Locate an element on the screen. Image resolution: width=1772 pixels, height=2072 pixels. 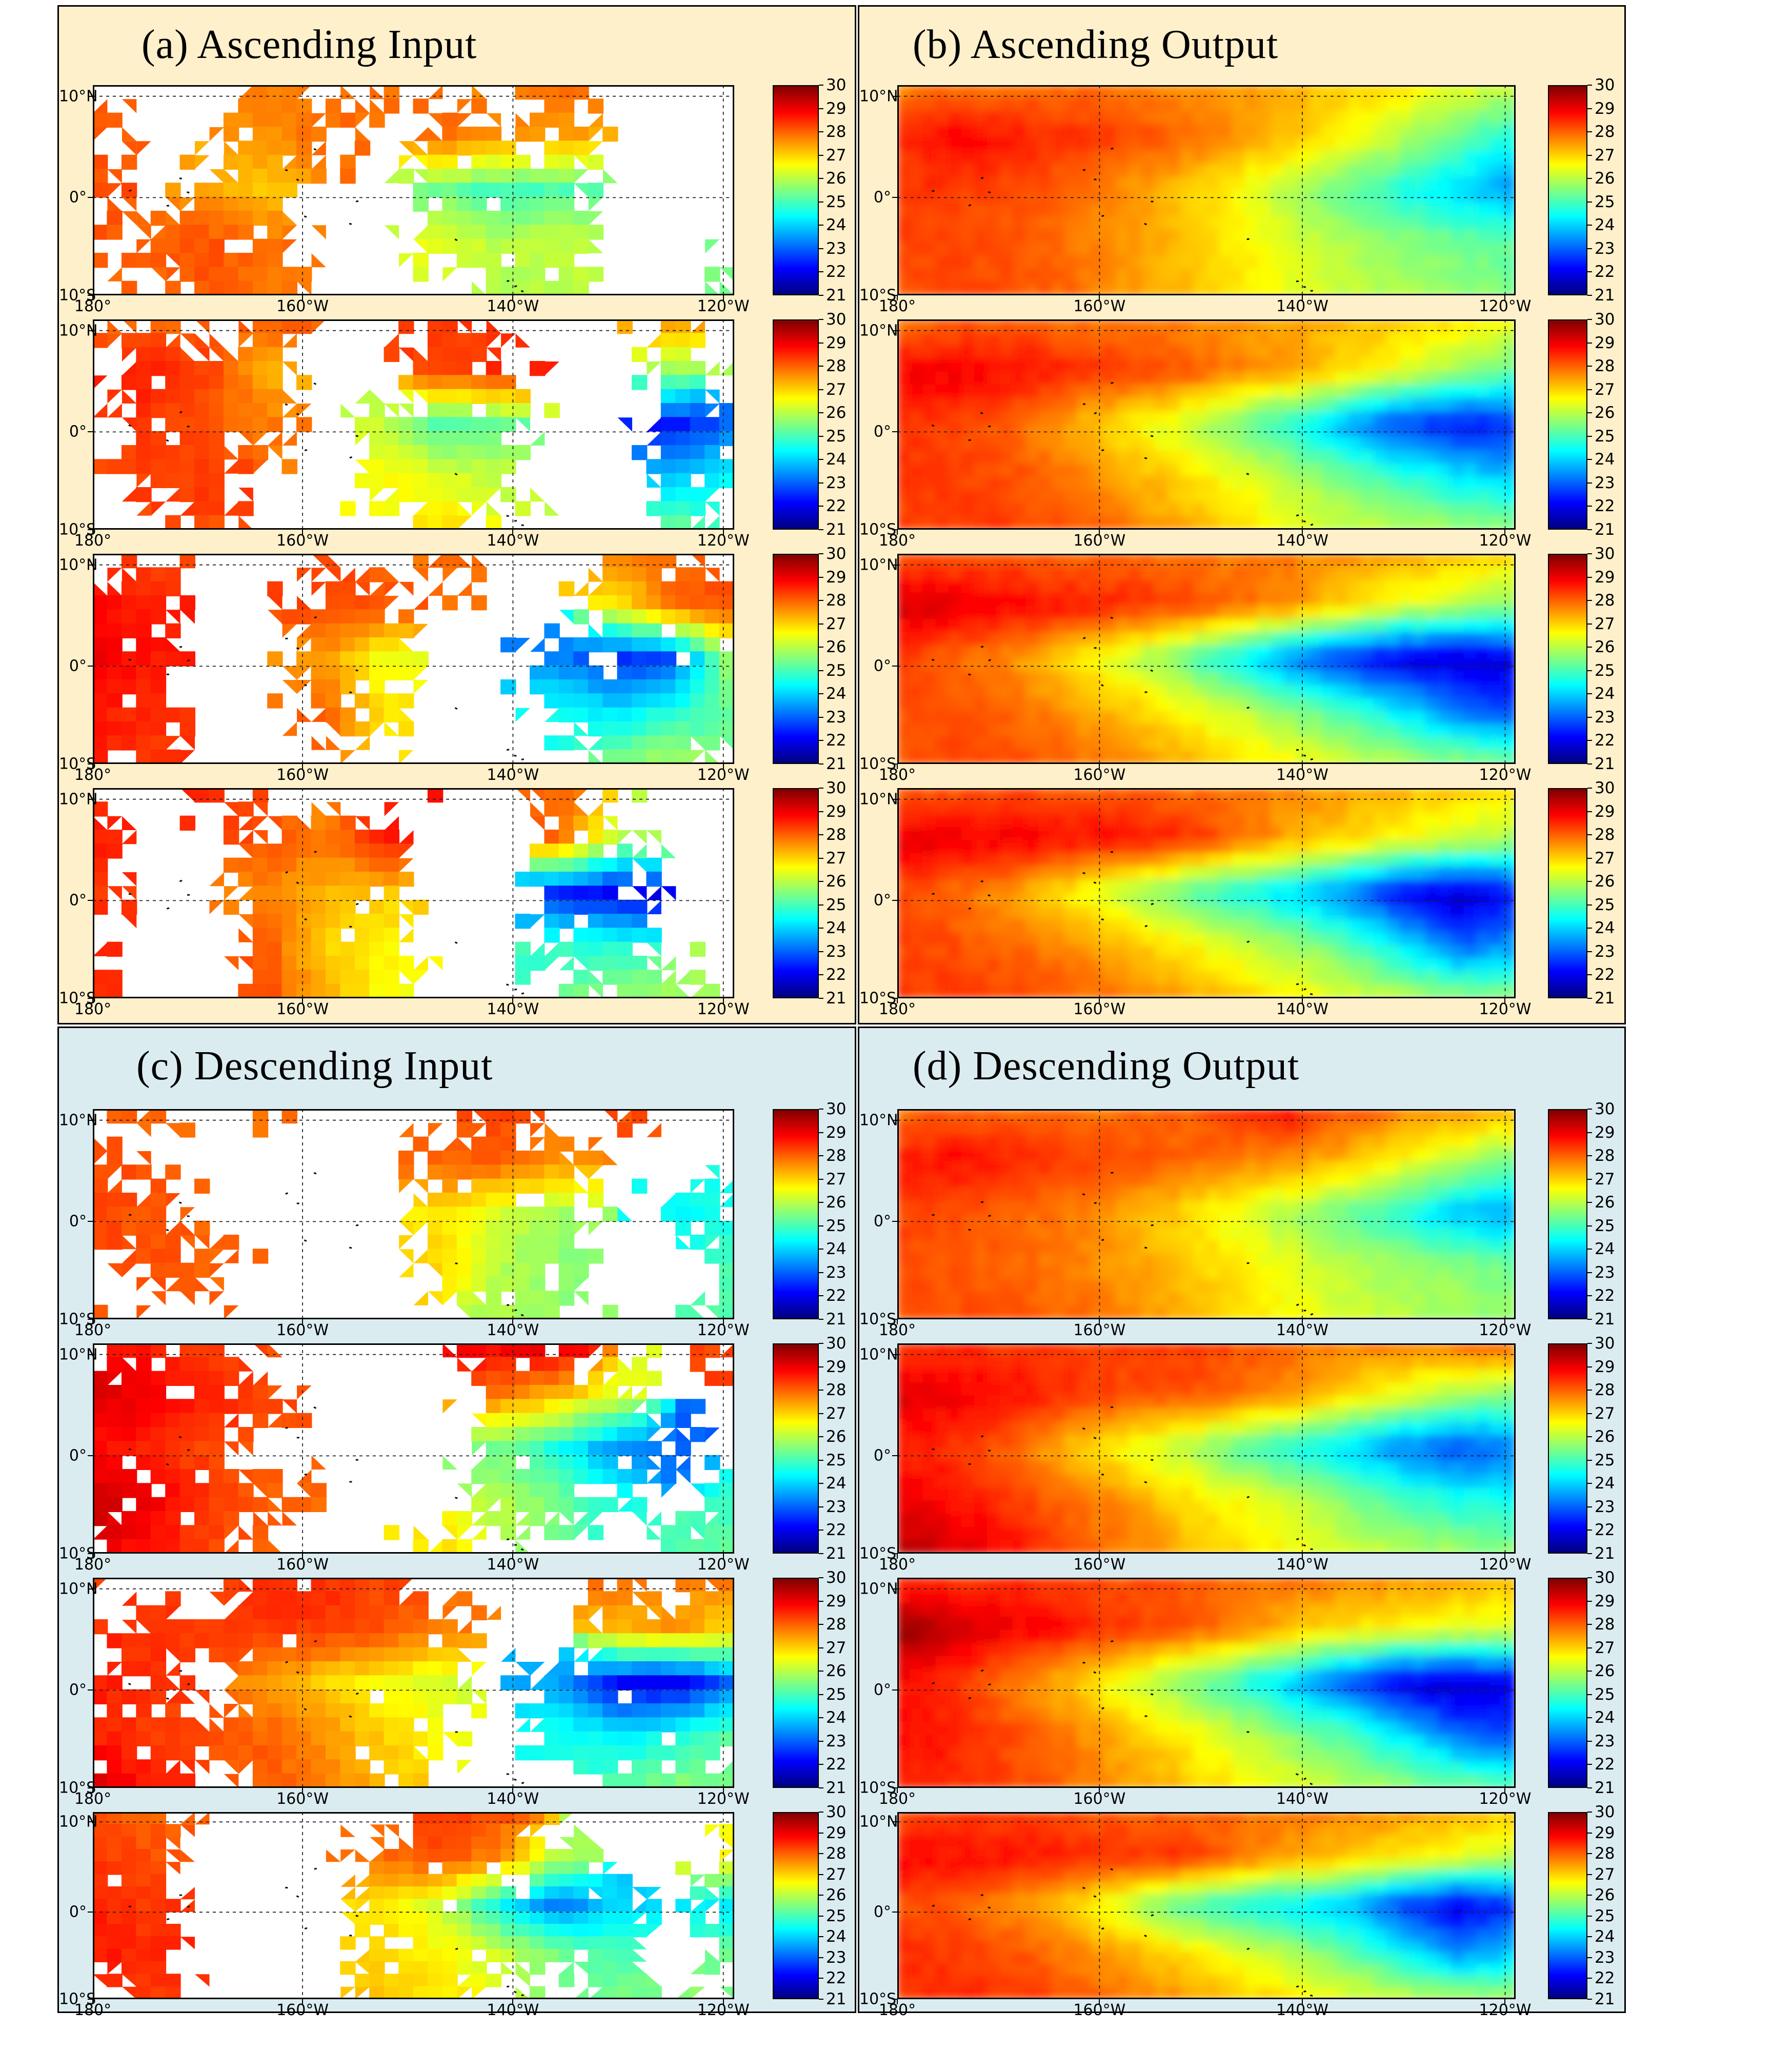
sst-map-input is located at coordinates (413, 659).